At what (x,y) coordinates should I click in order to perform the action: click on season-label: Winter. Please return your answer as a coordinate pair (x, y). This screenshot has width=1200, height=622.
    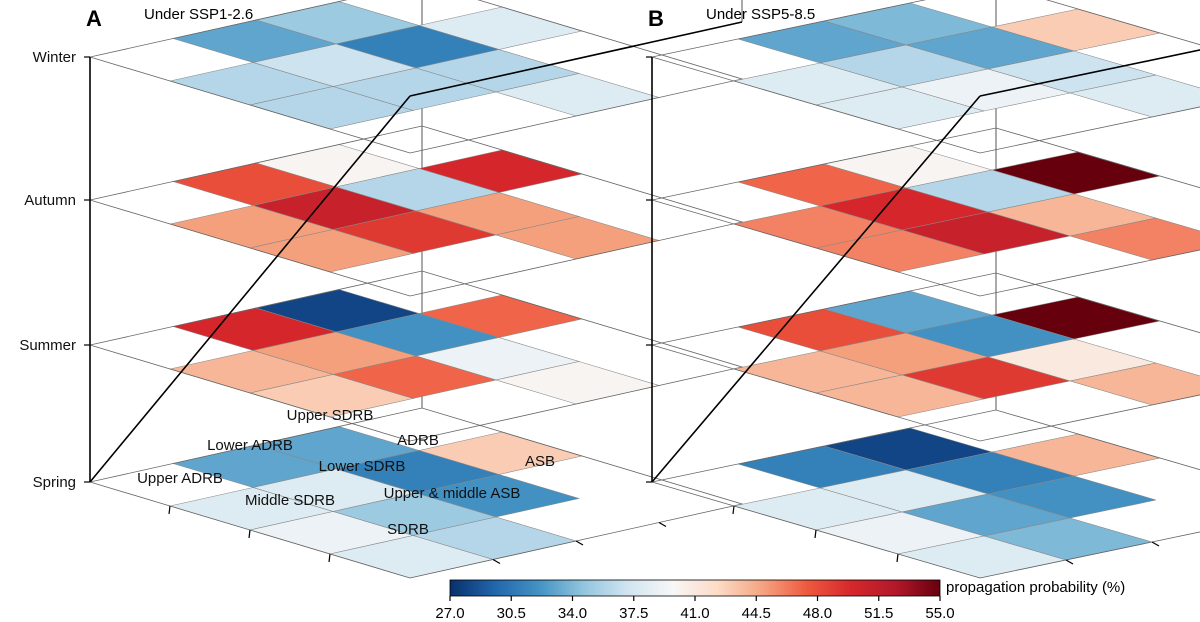
    Looking at the image, I should click on (54, 57).